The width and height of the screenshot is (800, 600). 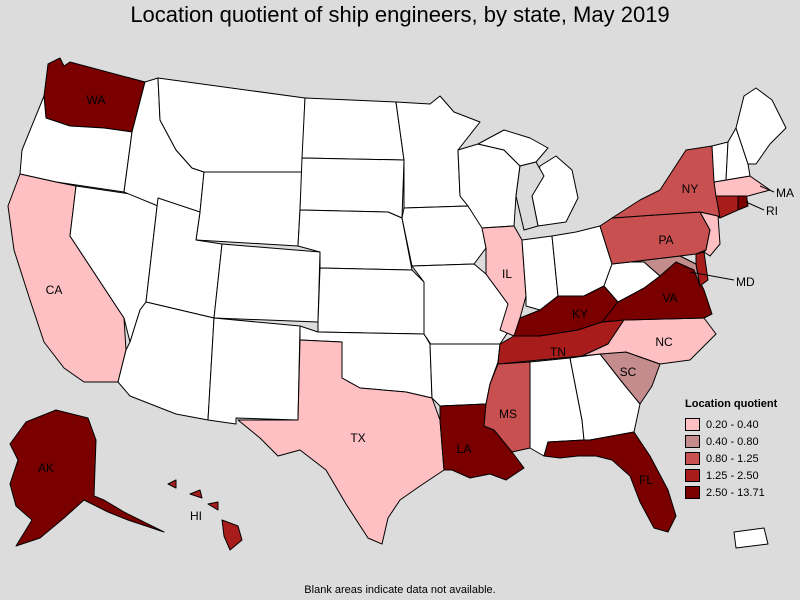 What do you see at coordinates (462, 305) in the screenshot?
I see `state-mo` at bounding box center [462, 305].